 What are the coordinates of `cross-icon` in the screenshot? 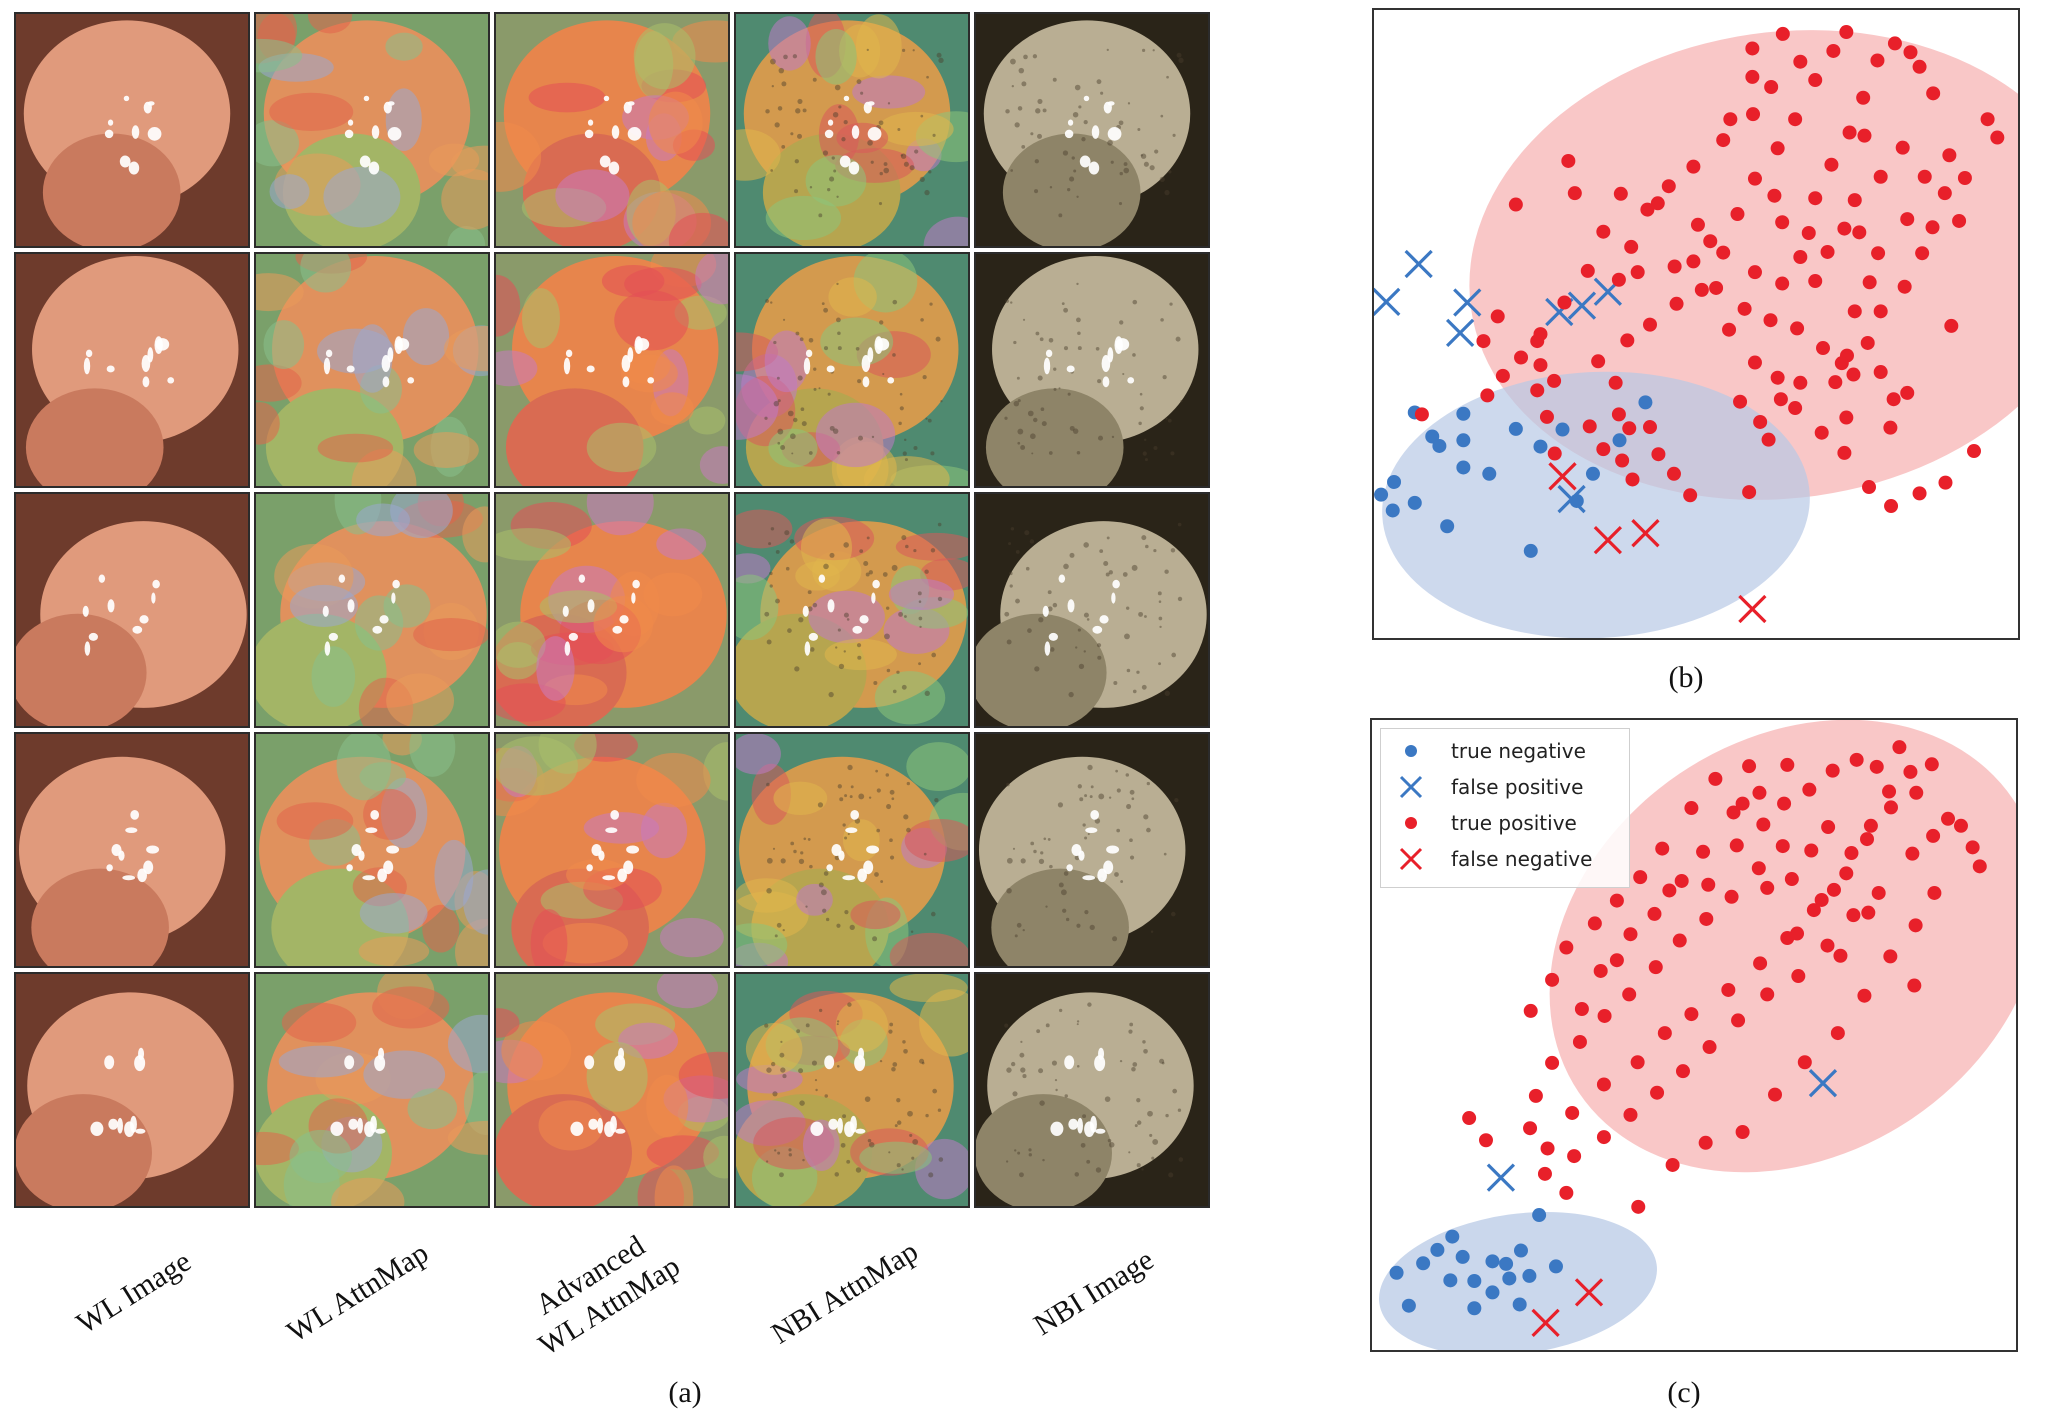 It's located at (1411, 859).